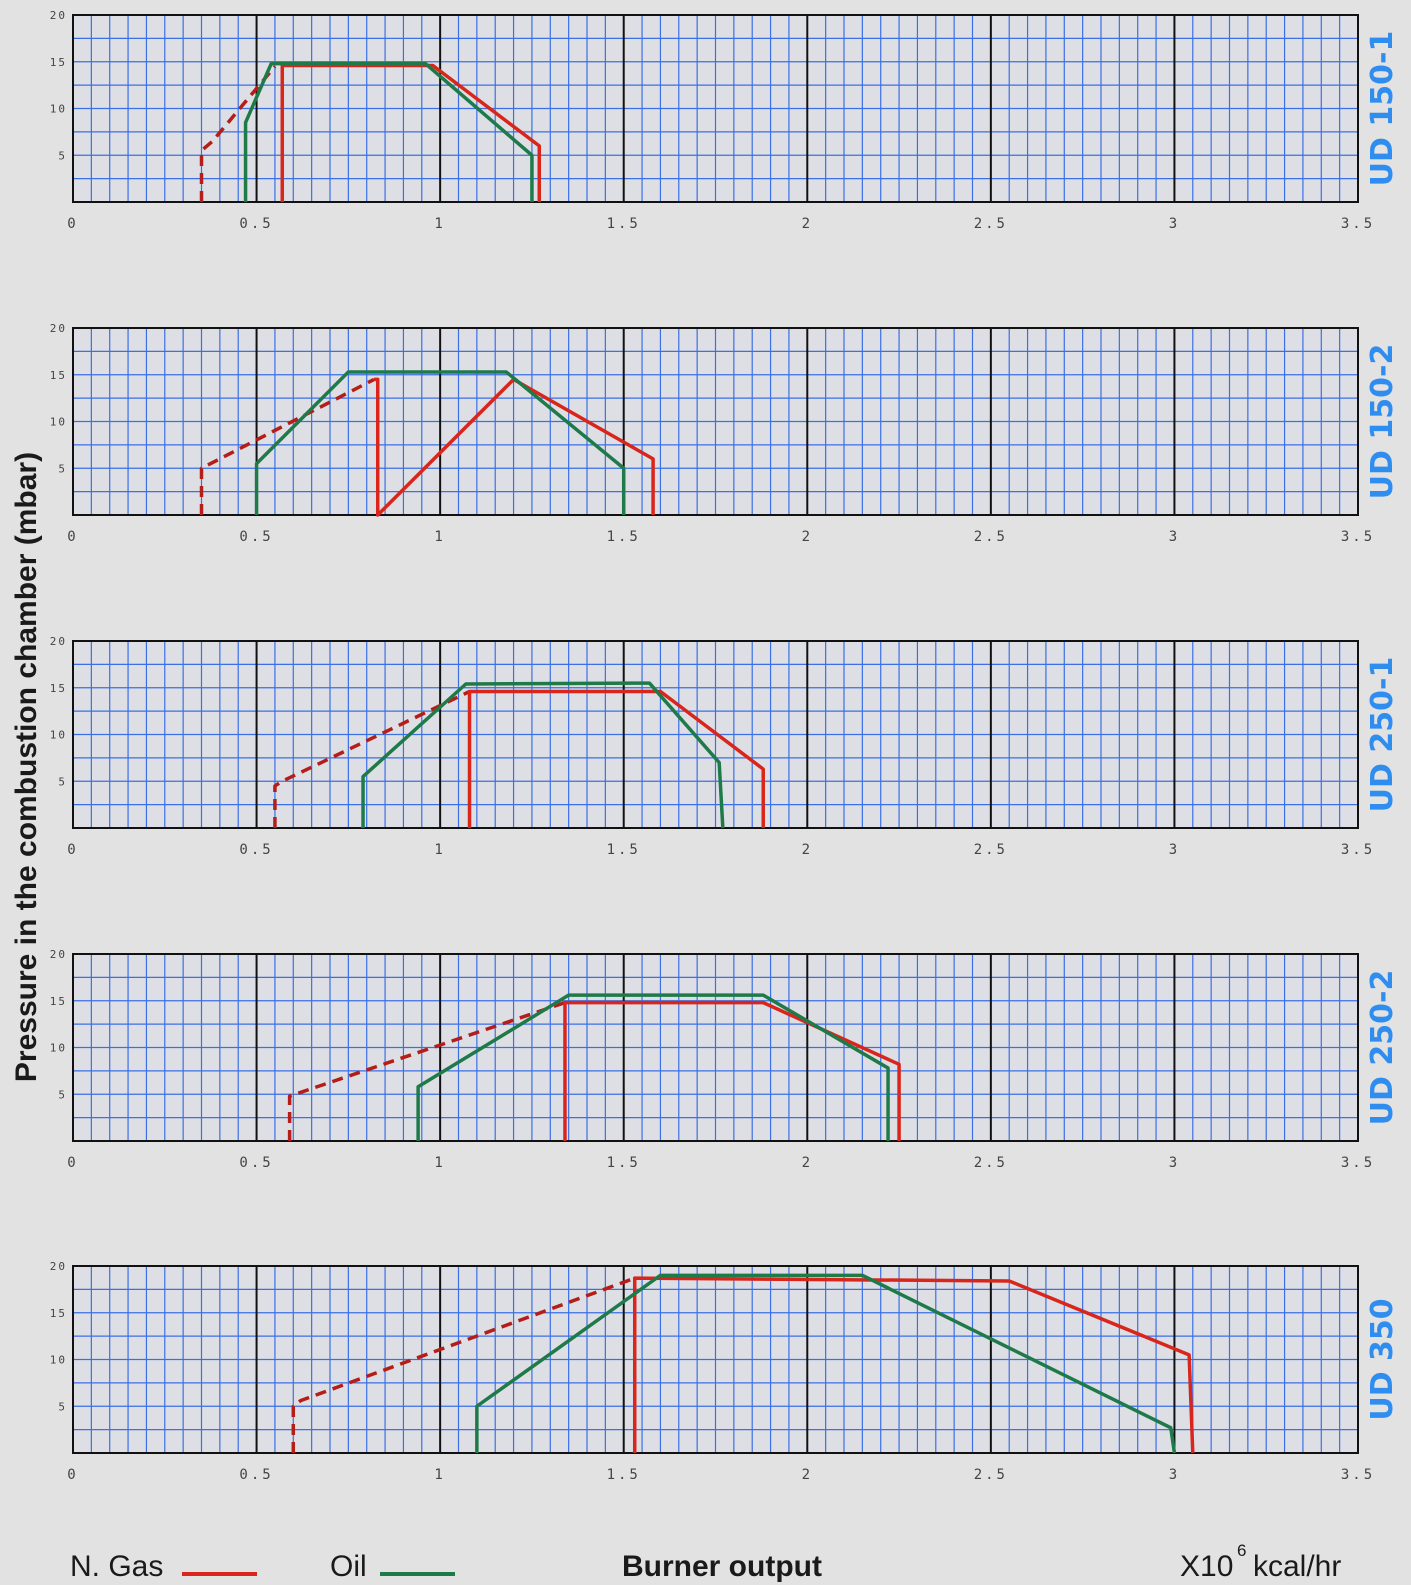 This screenshot has width=1411, height=1585. I want to click on model-label: UD 150-2, so click(1382, 422).